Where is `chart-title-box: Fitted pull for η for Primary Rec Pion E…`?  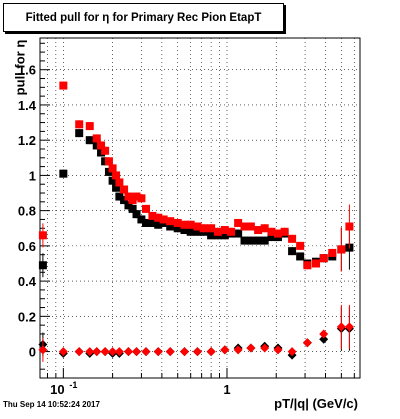 chart-title-box: Fitted pull for η for Primary Rec Pion E… is located at coordinates (143, 17).